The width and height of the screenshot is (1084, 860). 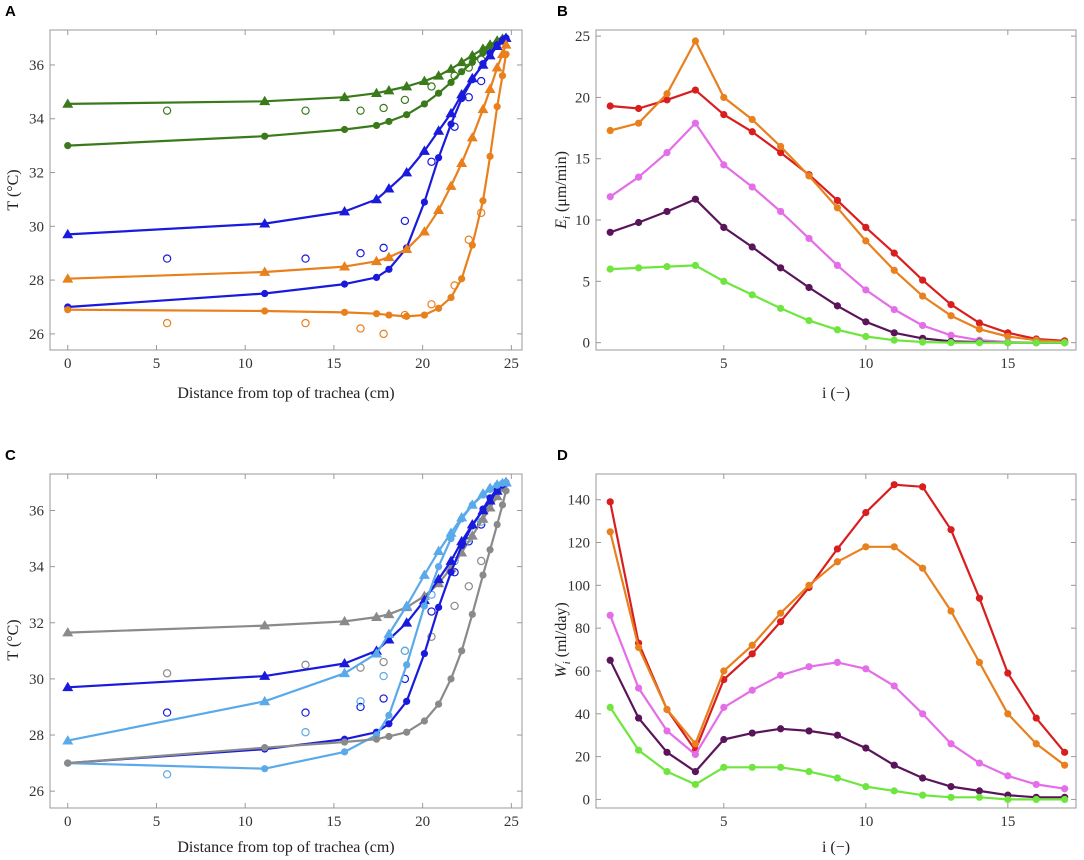 I want to click on panel-c-ylabel: T (°C), so click(x=13, y=639).